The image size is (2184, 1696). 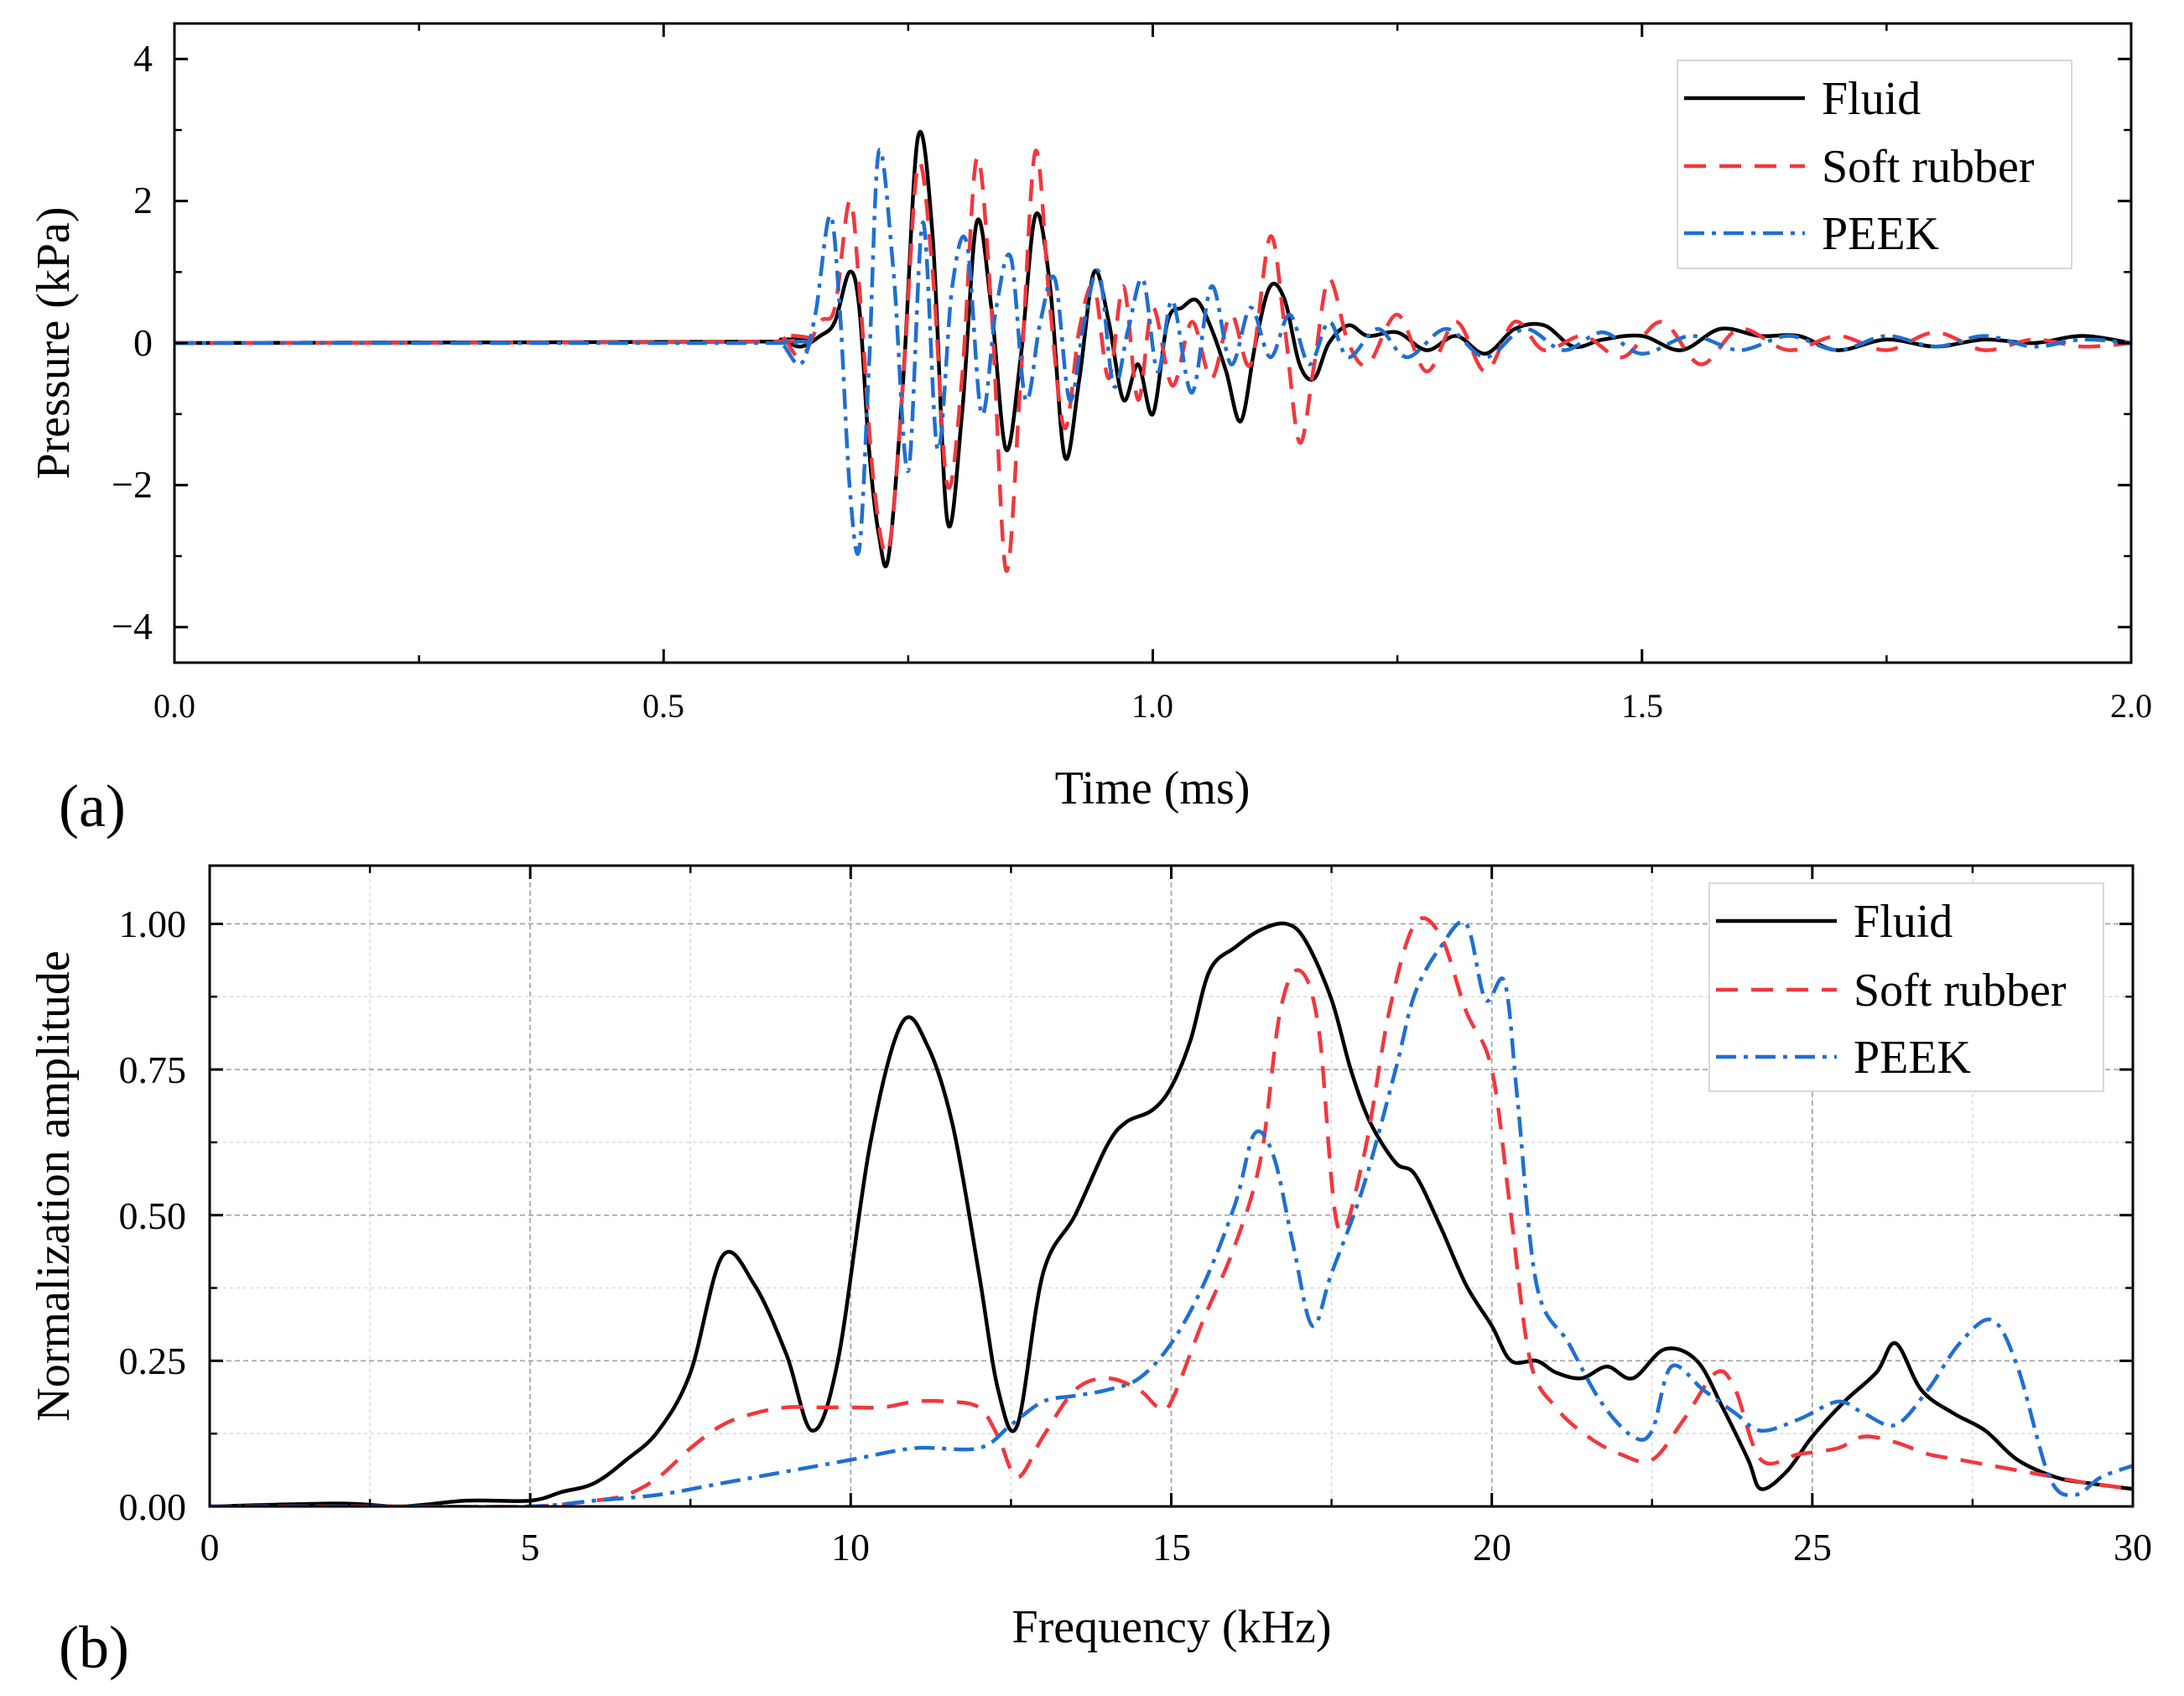 What do you see at coordinates (1871, 99) in the screenshot?
I see `panel-a-legend-label-fluid: Fluid` at bounding box center [1871, 99].